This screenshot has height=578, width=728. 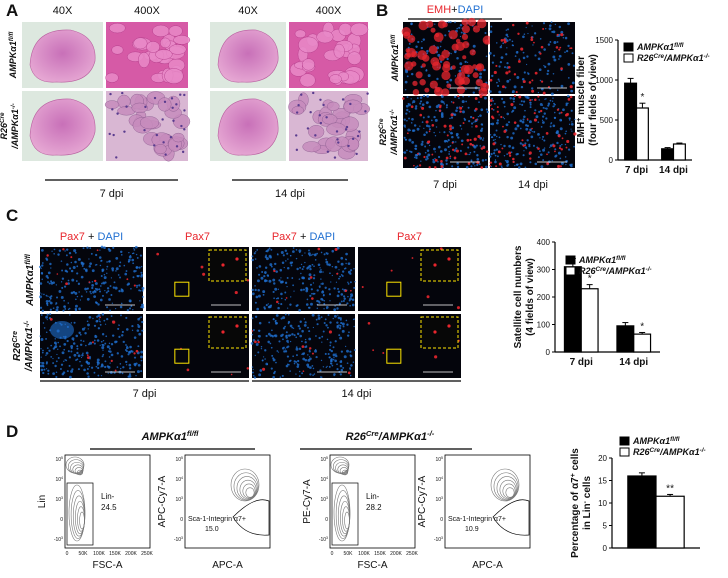 I want to click on label: Pax7 + DAPI, so click(x=91, y=237).